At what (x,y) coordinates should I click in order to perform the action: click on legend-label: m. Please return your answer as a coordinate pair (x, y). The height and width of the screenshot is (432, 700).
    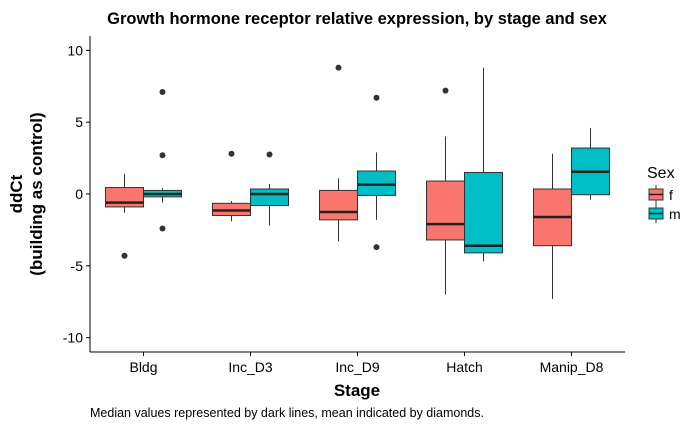
    Looking at the image, I should click on (675, 214).